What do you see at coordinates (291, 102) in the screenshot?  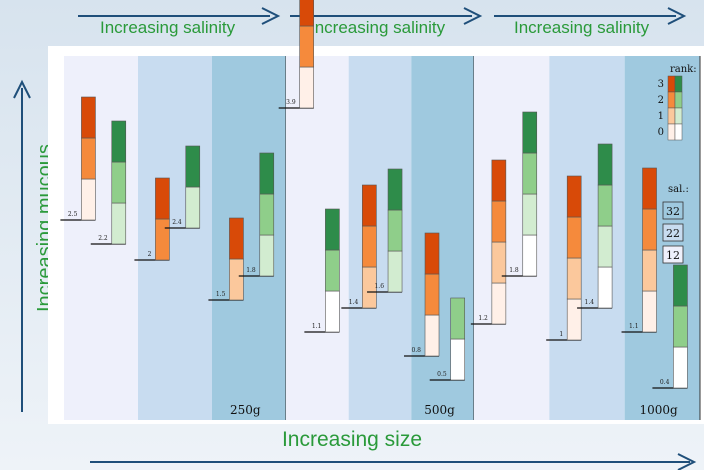 I see `base-value: 3.9` at bounding box center [291, 102].